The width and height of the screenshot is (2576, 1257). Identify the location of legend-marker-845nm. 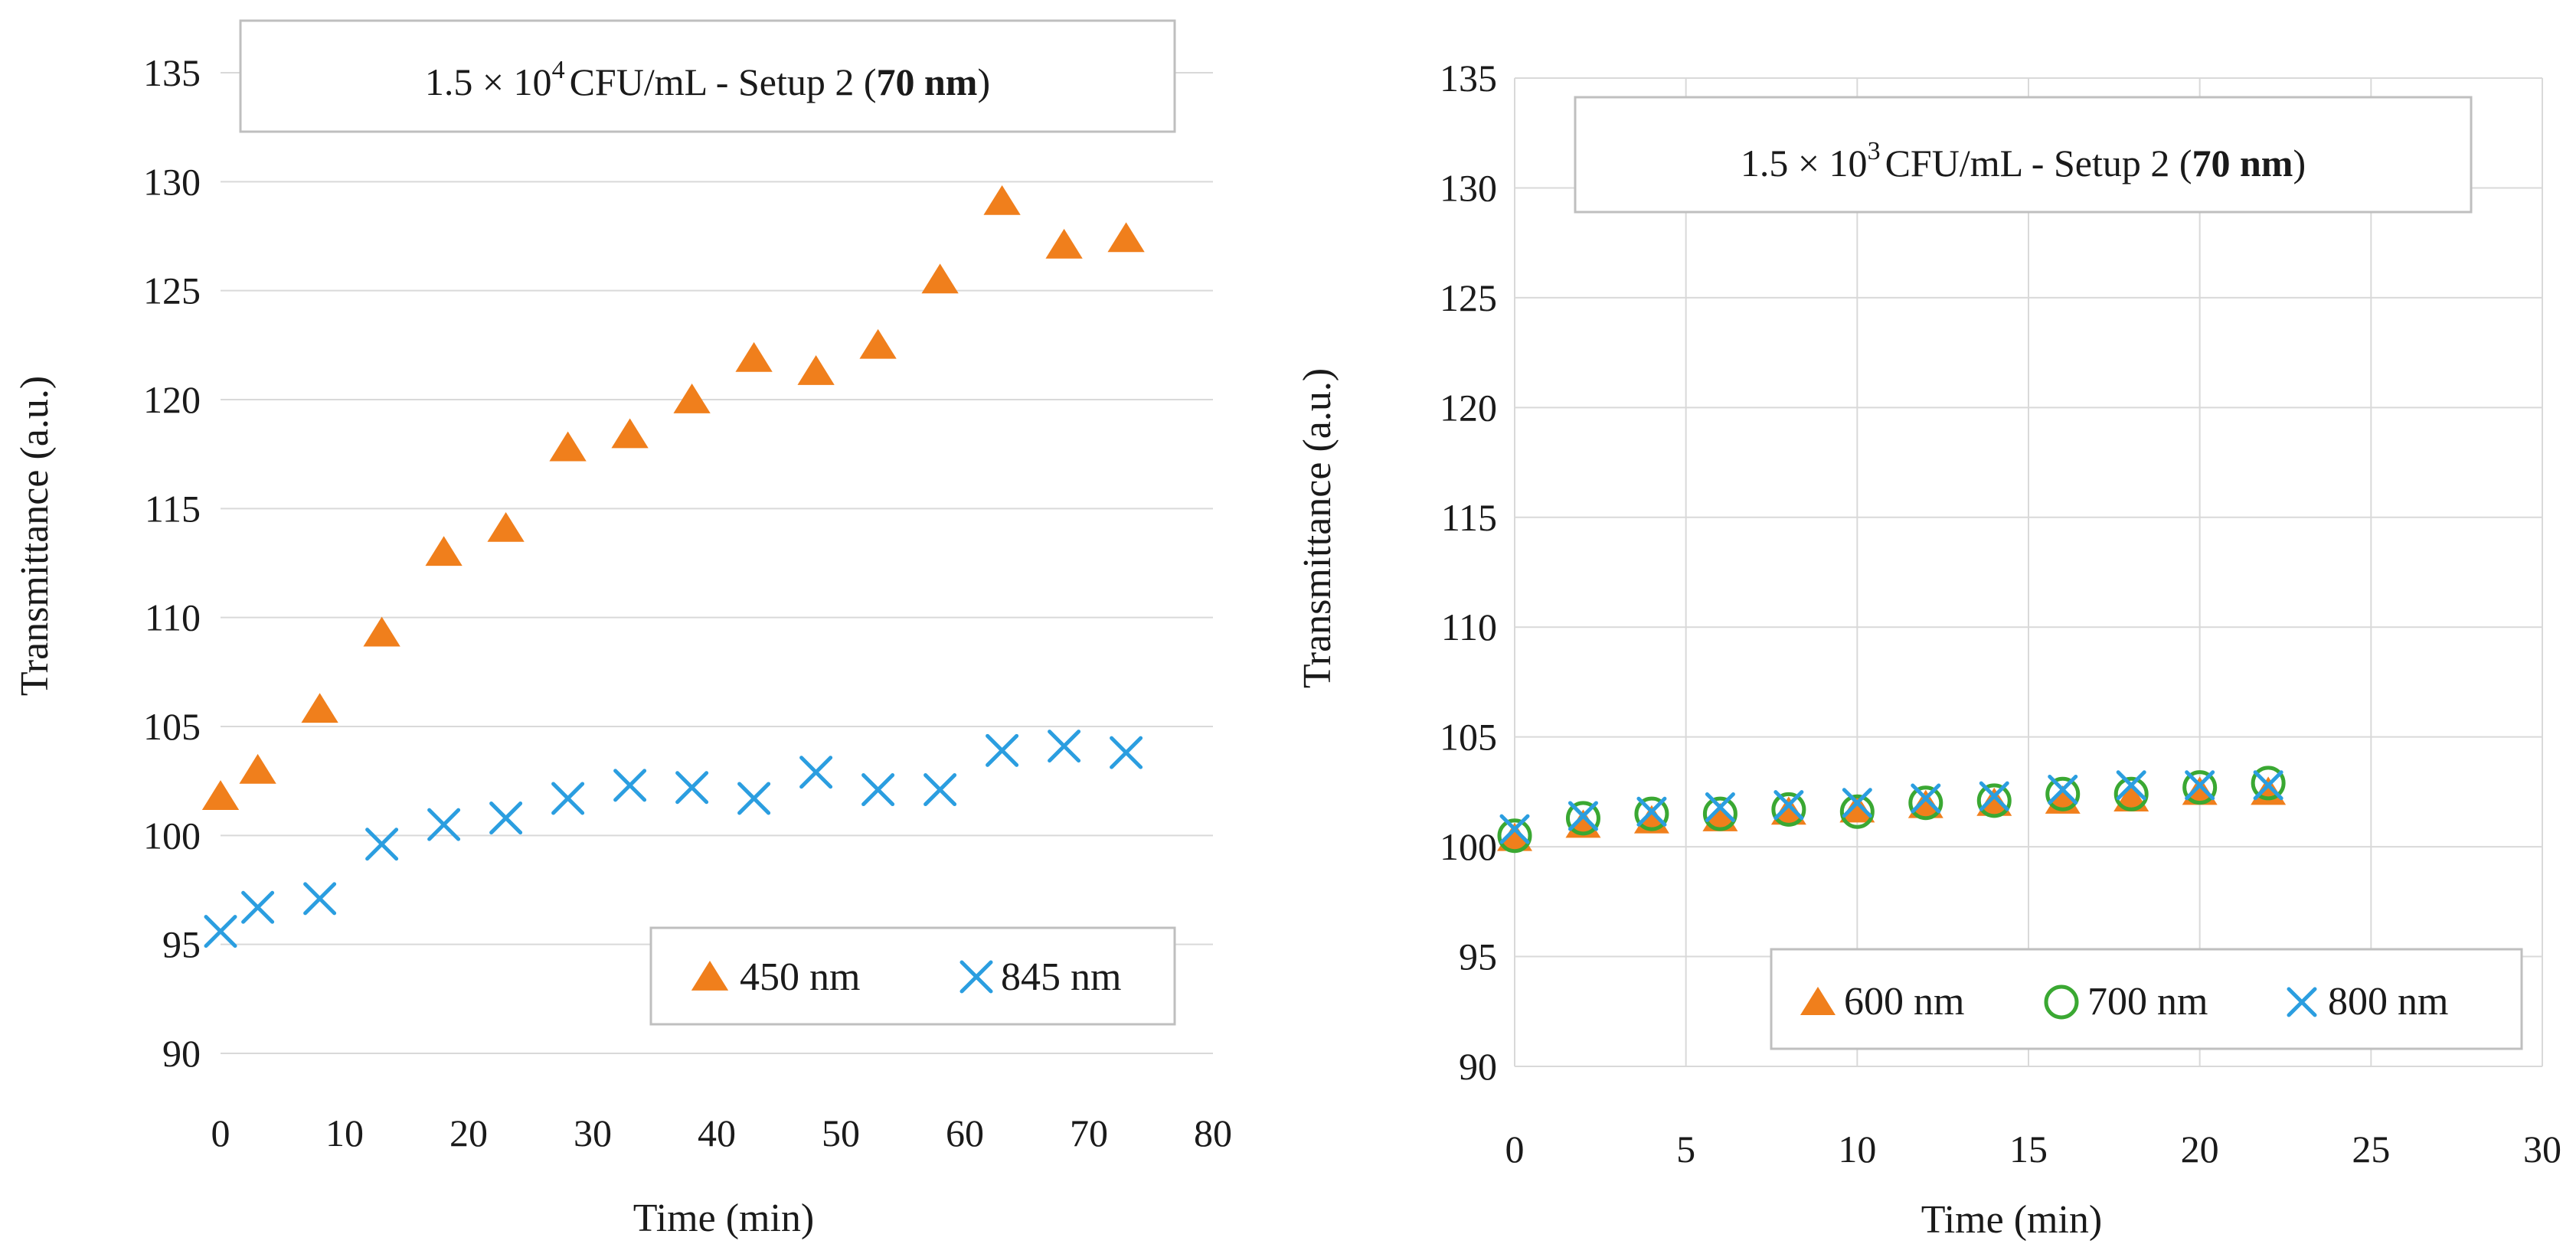
(976, 977).